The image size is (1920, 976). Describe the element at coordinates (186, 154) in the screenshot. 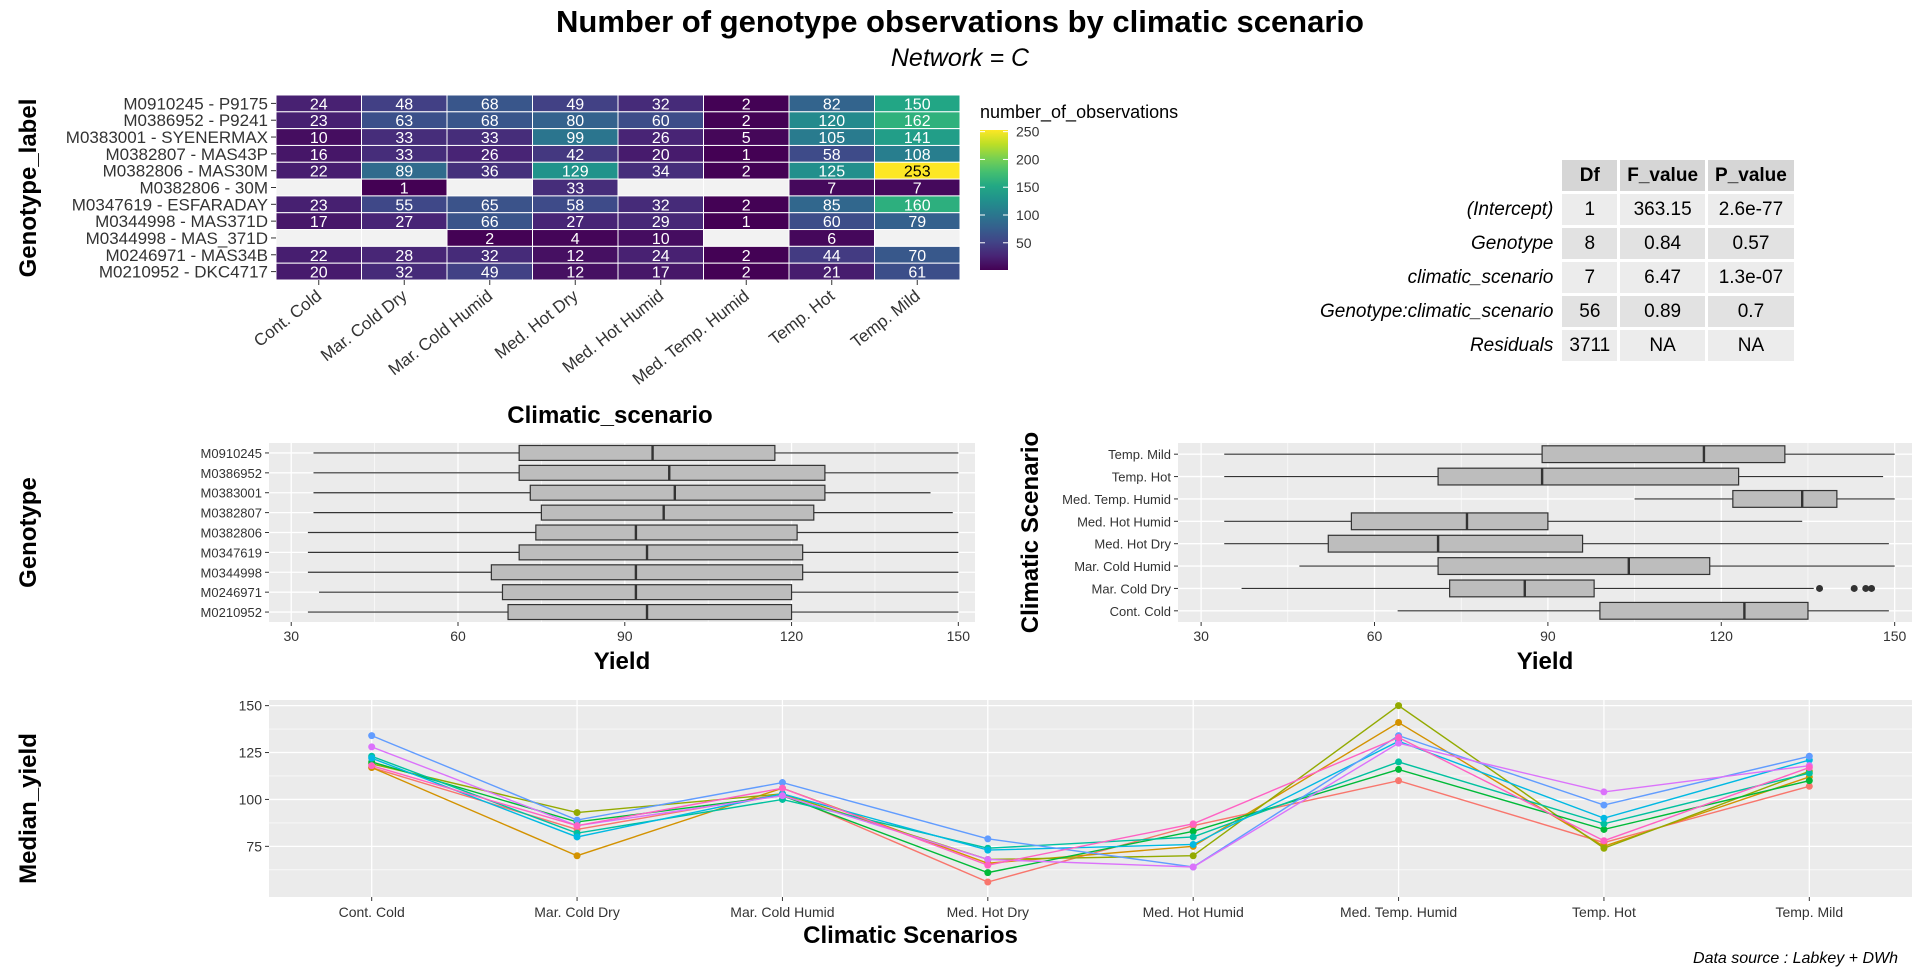

I see `y-tick-label: M0382807 - MAS43P` at that location.